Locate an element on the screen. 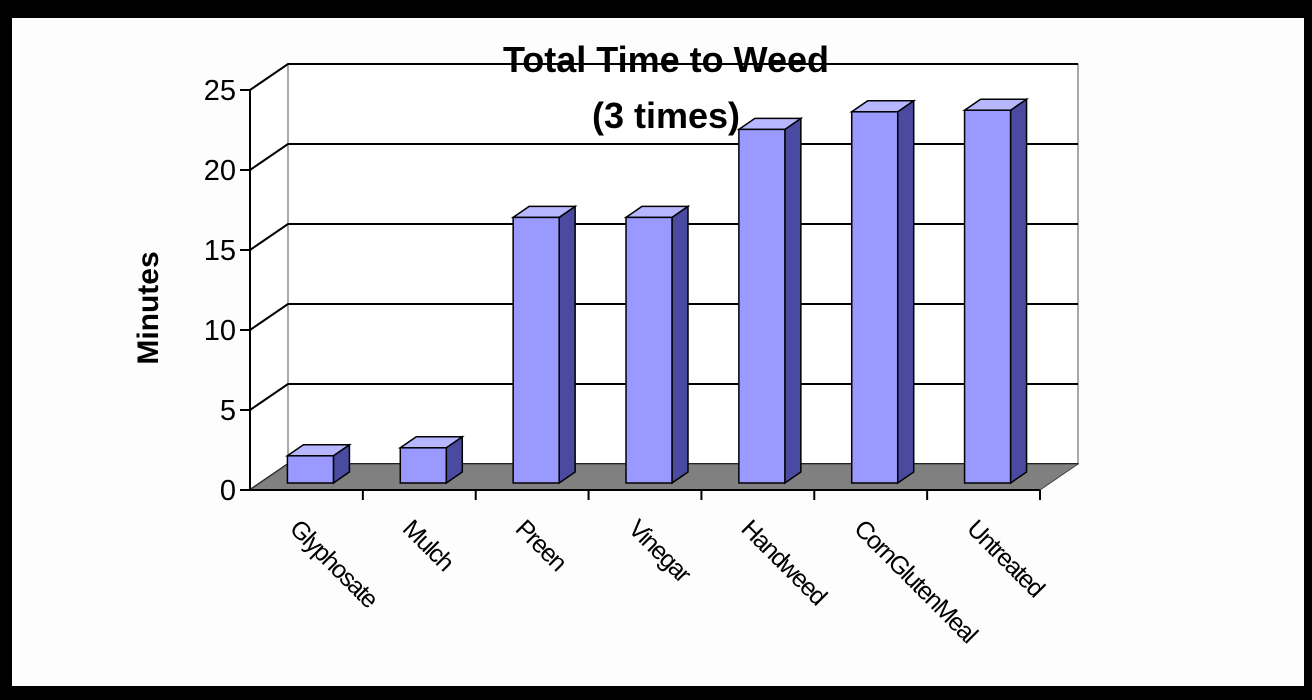 The height and width of the screenshot is (700, 1312). x-category-label: Vinegar is located at coordinates (660, 551).